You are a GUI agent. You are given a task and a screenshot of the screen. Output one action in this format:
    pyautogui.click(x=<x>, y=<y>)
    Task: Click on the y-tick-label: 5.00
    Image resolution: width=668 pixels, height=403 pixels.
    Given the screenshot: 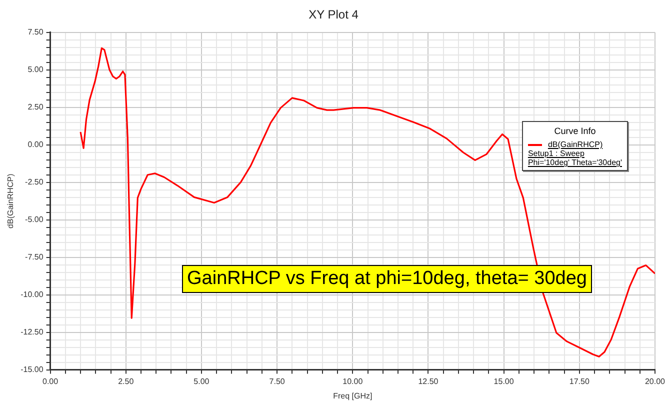 What is the action you would take?
    pyautogui.click(x=36, y=69)
    